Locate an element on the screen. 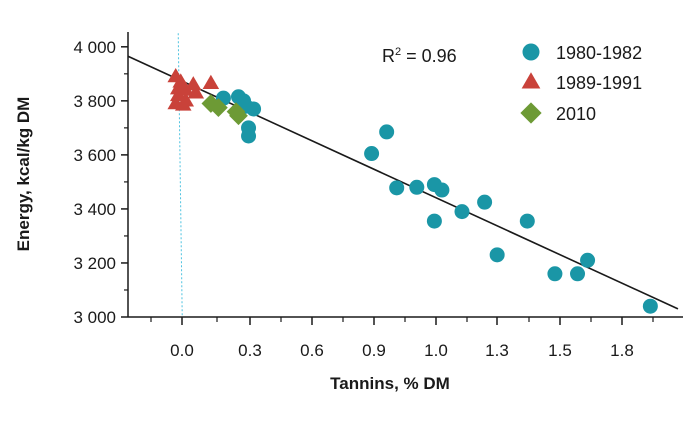 The width and height of the screenshot is (700, 421). legend-marker-diamond is located at coordinates (531, 113).